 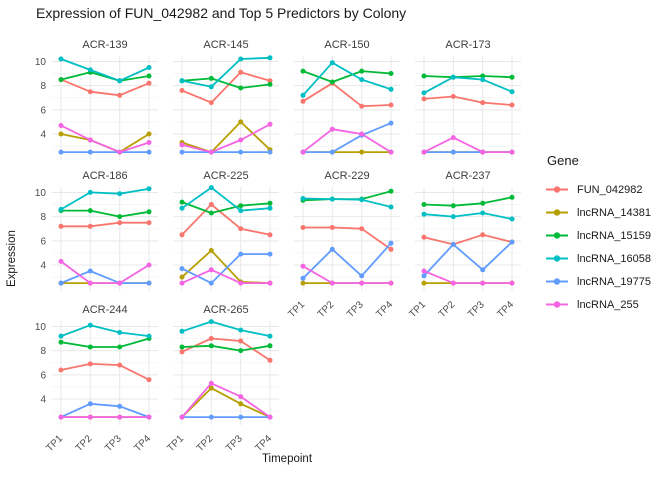 I want to click on x-tick-label: TP3, so click(x=355, y=309).